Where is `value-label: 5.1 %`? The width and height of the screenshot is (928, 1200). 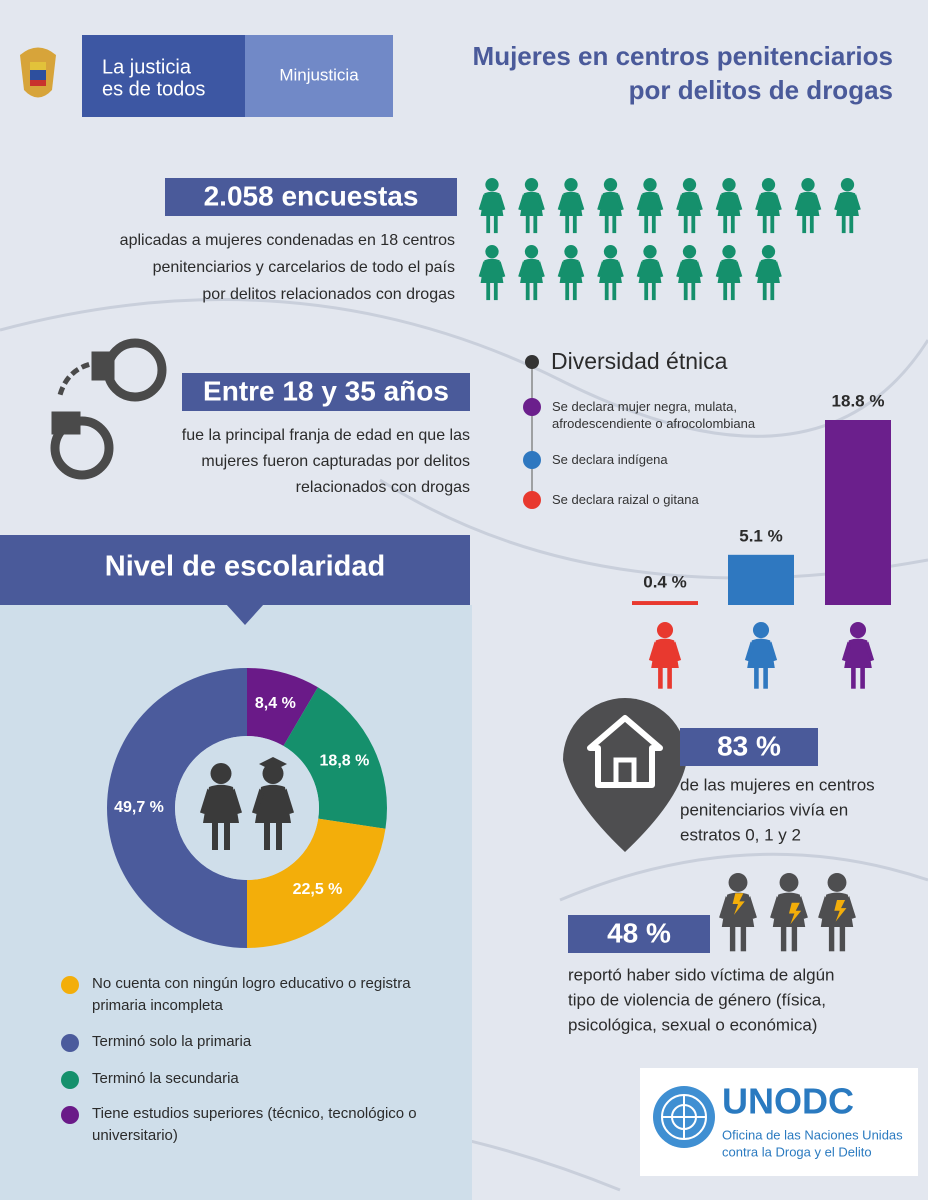
value-label: 5.1 % is located at coordinates (760, 535).